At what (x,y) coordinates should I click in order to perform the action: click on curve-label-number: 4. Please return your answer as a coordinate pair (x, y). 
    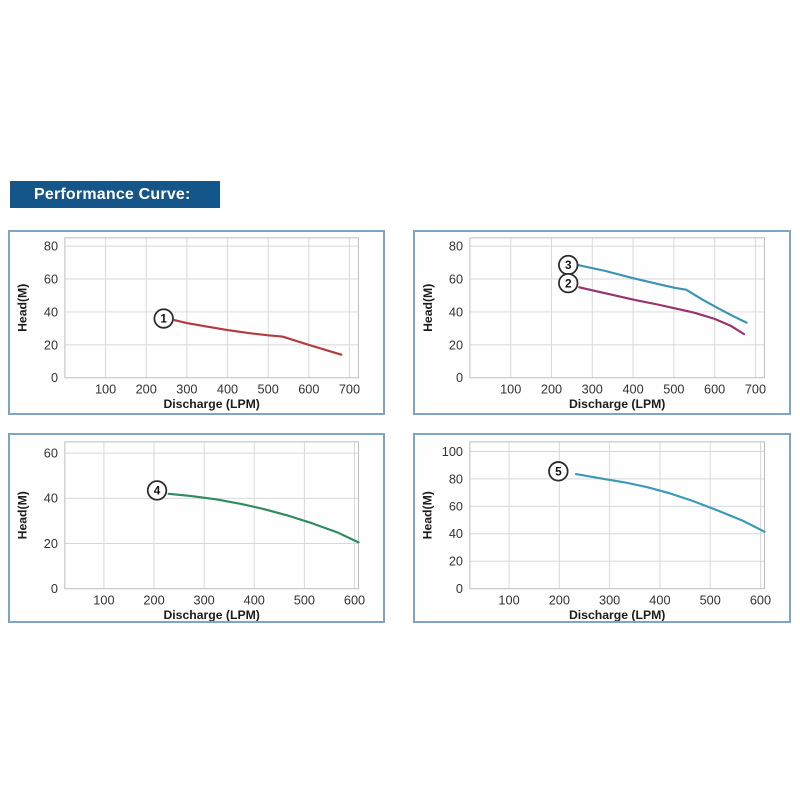
    Looking at the image, I should click on (157, 491).